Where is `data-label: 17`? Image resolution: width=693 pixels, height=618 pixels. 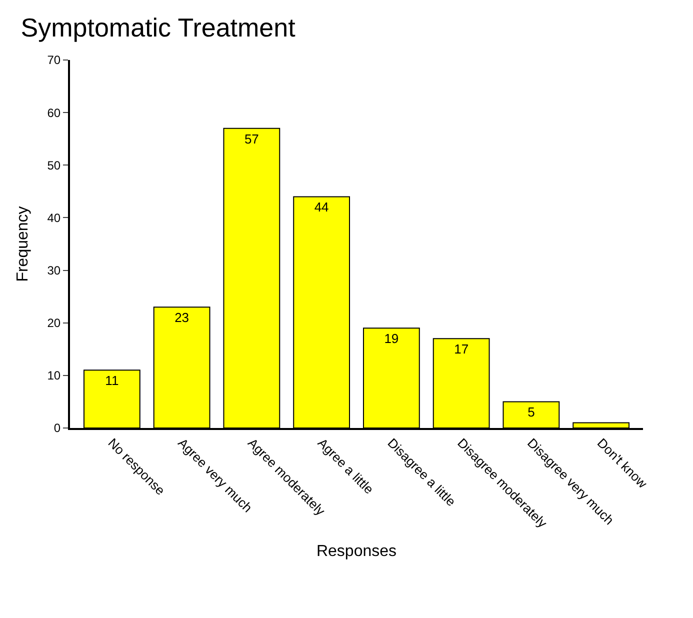
data-label: 17 is located at coordinates (461, 349).